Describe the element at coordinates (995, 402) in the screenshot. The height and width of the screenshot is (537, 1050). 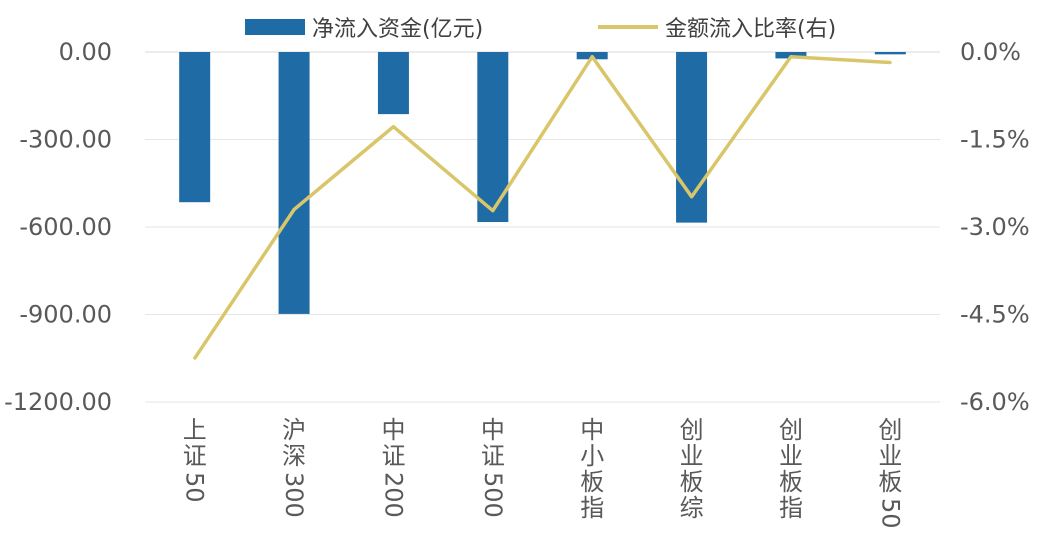
I see `right-tick-label: -6.0%` at that location.